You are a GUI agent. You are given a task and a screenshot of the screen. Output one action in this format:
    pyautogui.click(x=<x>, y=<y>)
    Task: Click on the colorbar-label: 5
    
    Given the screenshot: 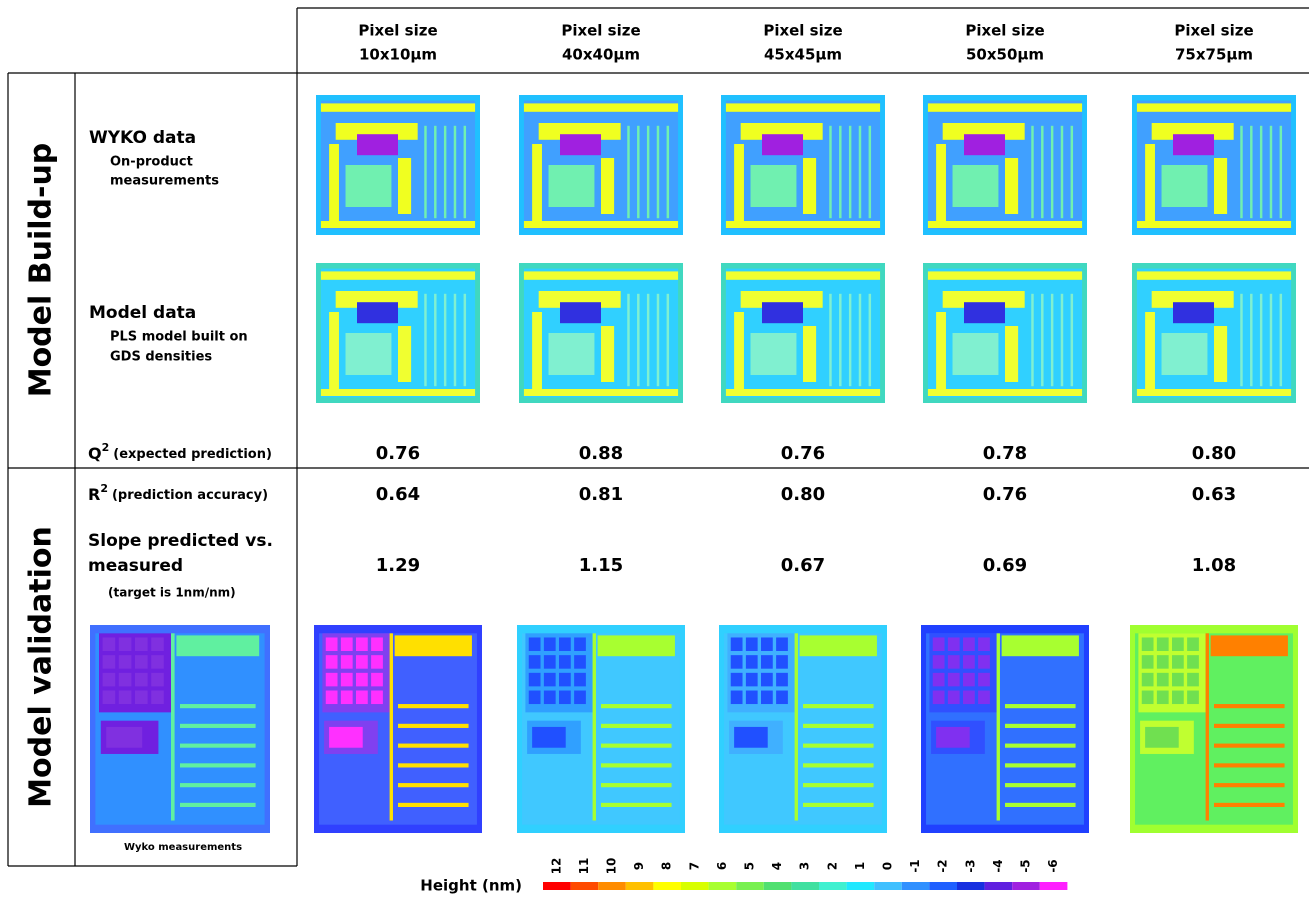 What is the action you would take?
    pyautogui.click(x=750, y=866)
    